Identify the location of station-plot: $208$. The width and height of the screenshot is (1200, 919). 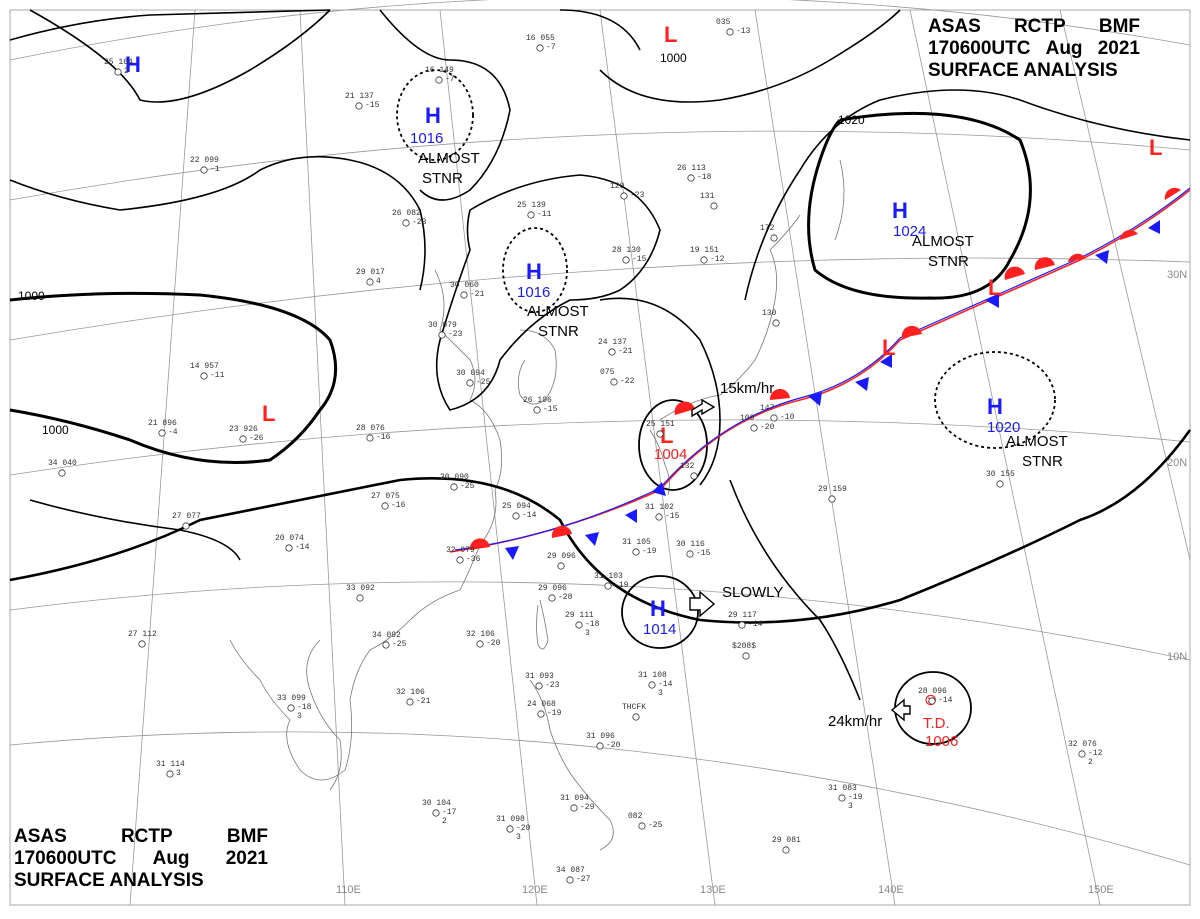
(744, 651).